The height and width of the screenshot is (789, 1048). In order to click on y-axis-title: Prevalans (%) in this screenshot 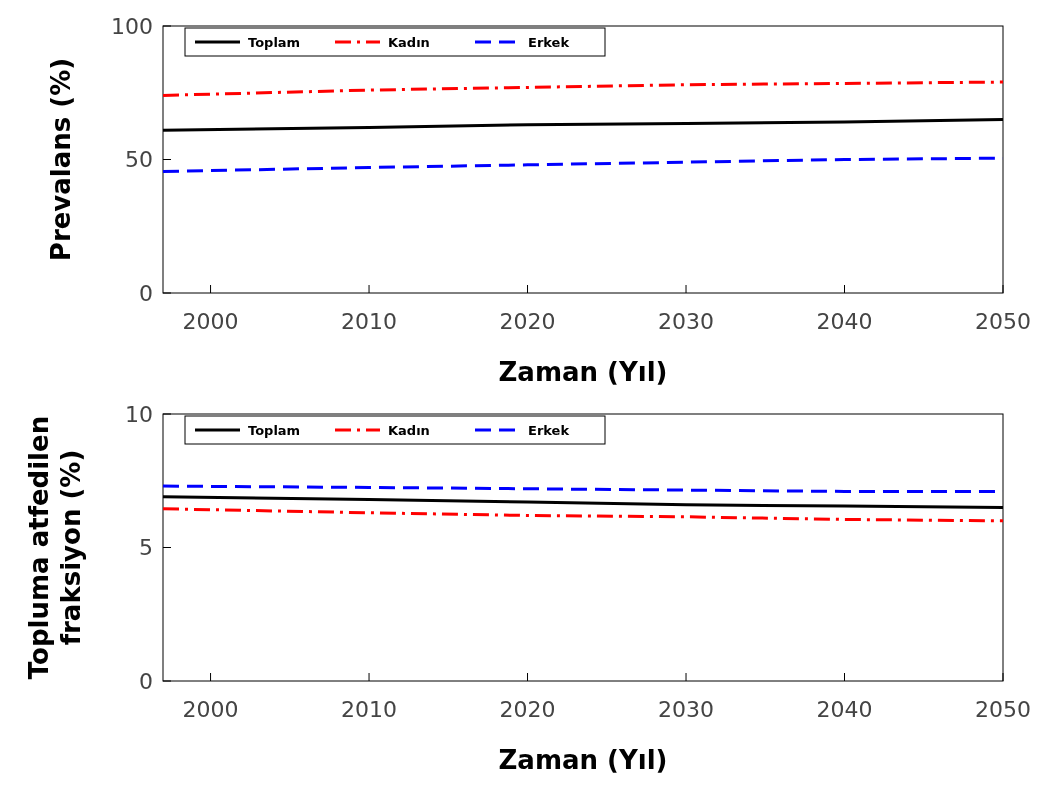, I will do `click(61, 159)`.